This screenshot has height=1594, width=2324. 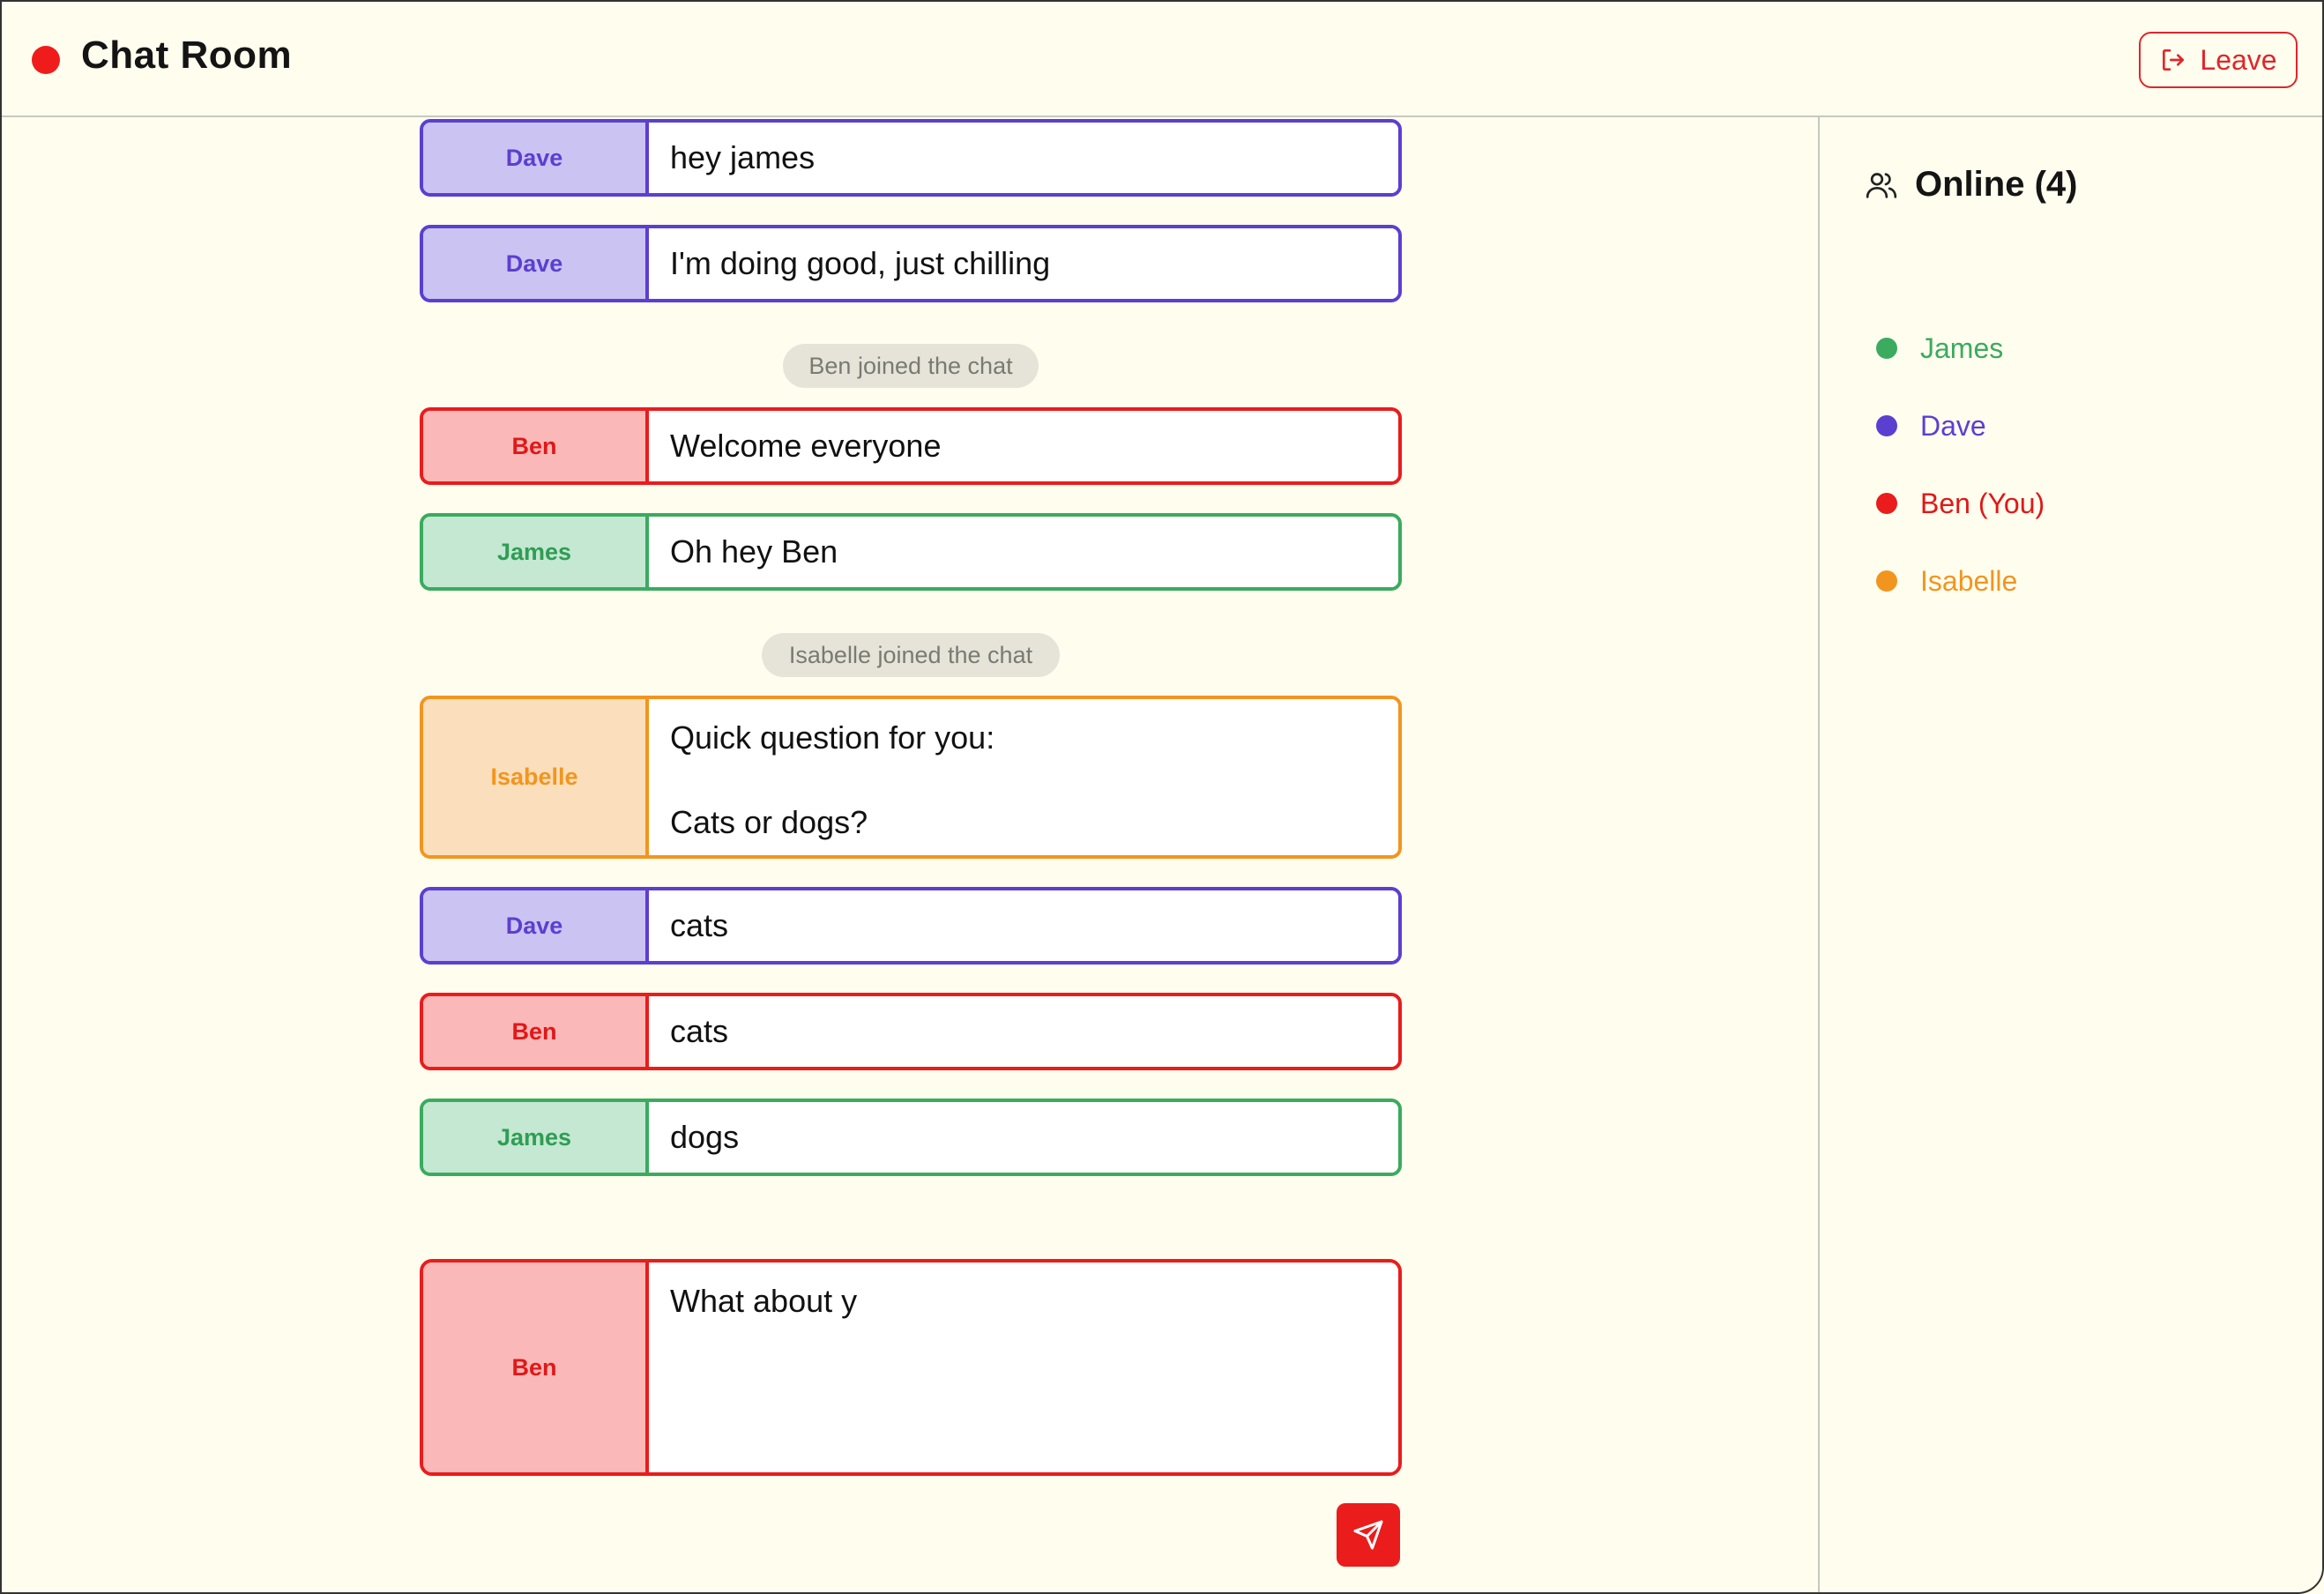 What do you see at coordinates (1982, 503) in the screenshot?
I see `online-user-name: Ben (You)` at bounding box center [1982, 503].